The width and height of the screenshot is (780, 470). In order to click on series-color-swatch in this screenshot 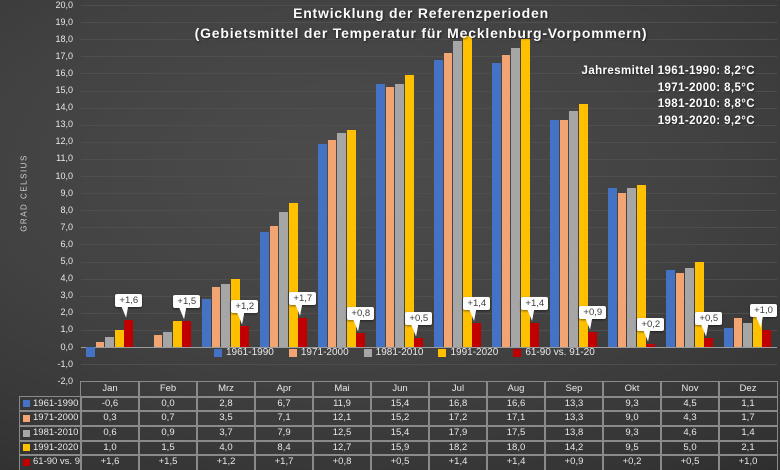, I will do `click(26, 419)`.